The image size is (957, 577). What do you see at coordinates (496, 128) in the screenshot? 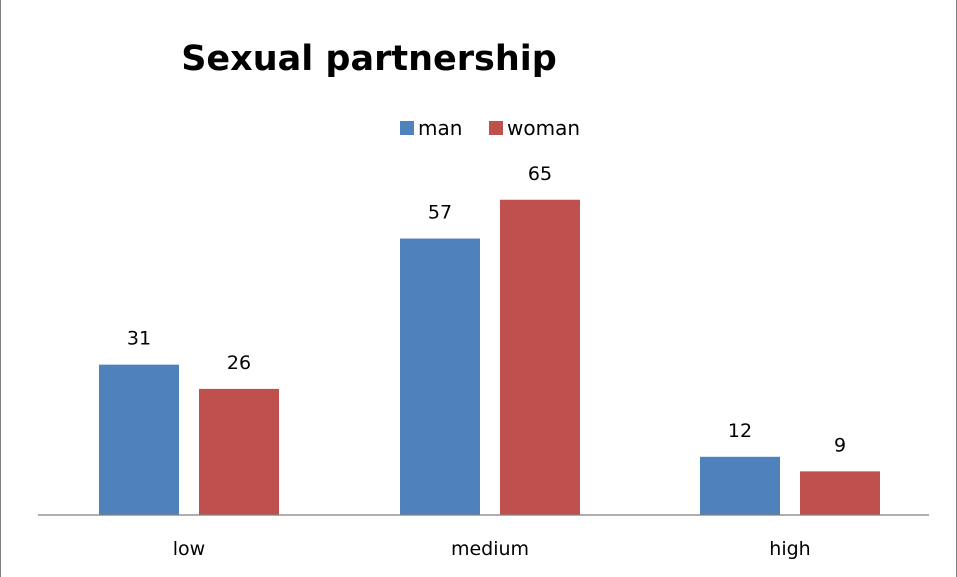
I see `legend-swatch-woman` at bounding box center [496, 128].